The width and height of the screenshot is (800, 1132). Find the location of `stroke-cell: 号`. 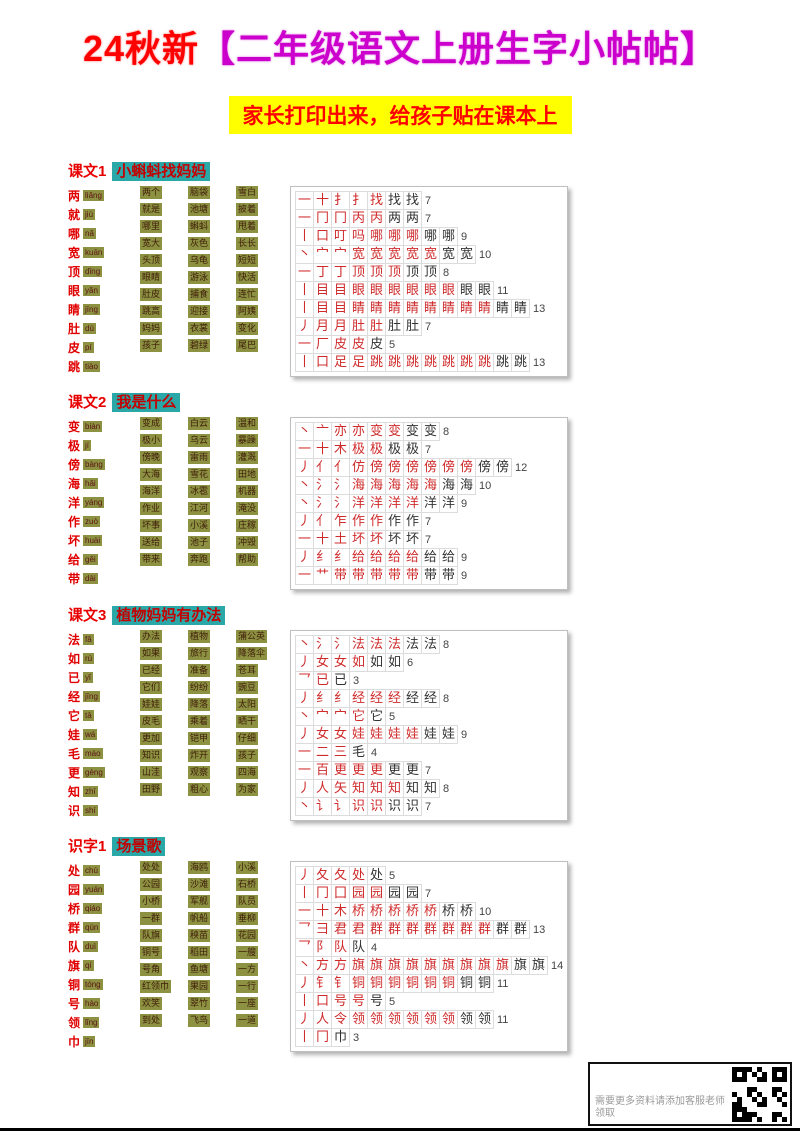

stroke-cell: 号 is located at coordinates (340, 1001).